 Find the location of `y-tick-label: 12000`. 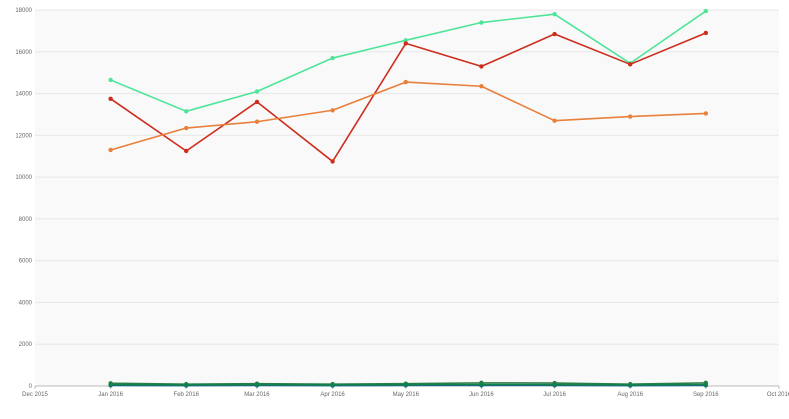

y-tick-label: 12000 is located at coordinates (23, 136).